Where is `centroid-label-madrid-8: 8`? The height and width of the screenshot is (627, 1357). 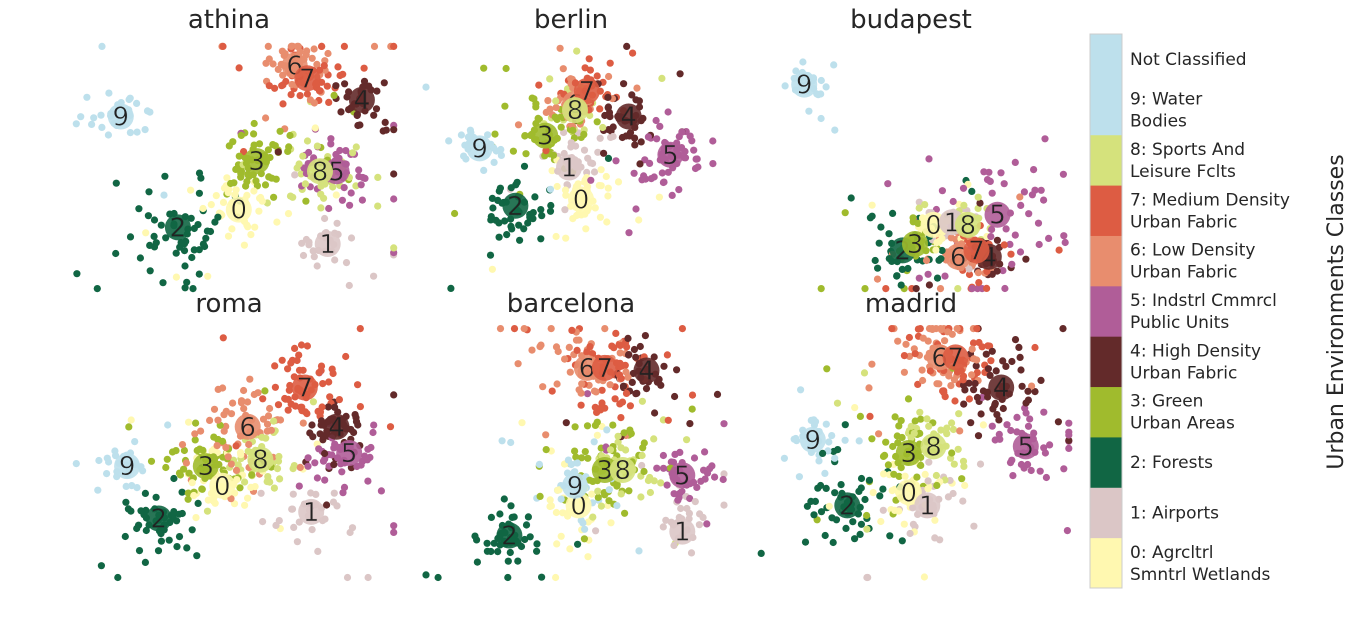
centroid-label-madrid-8: 8 is located at coordinates (933, 447).